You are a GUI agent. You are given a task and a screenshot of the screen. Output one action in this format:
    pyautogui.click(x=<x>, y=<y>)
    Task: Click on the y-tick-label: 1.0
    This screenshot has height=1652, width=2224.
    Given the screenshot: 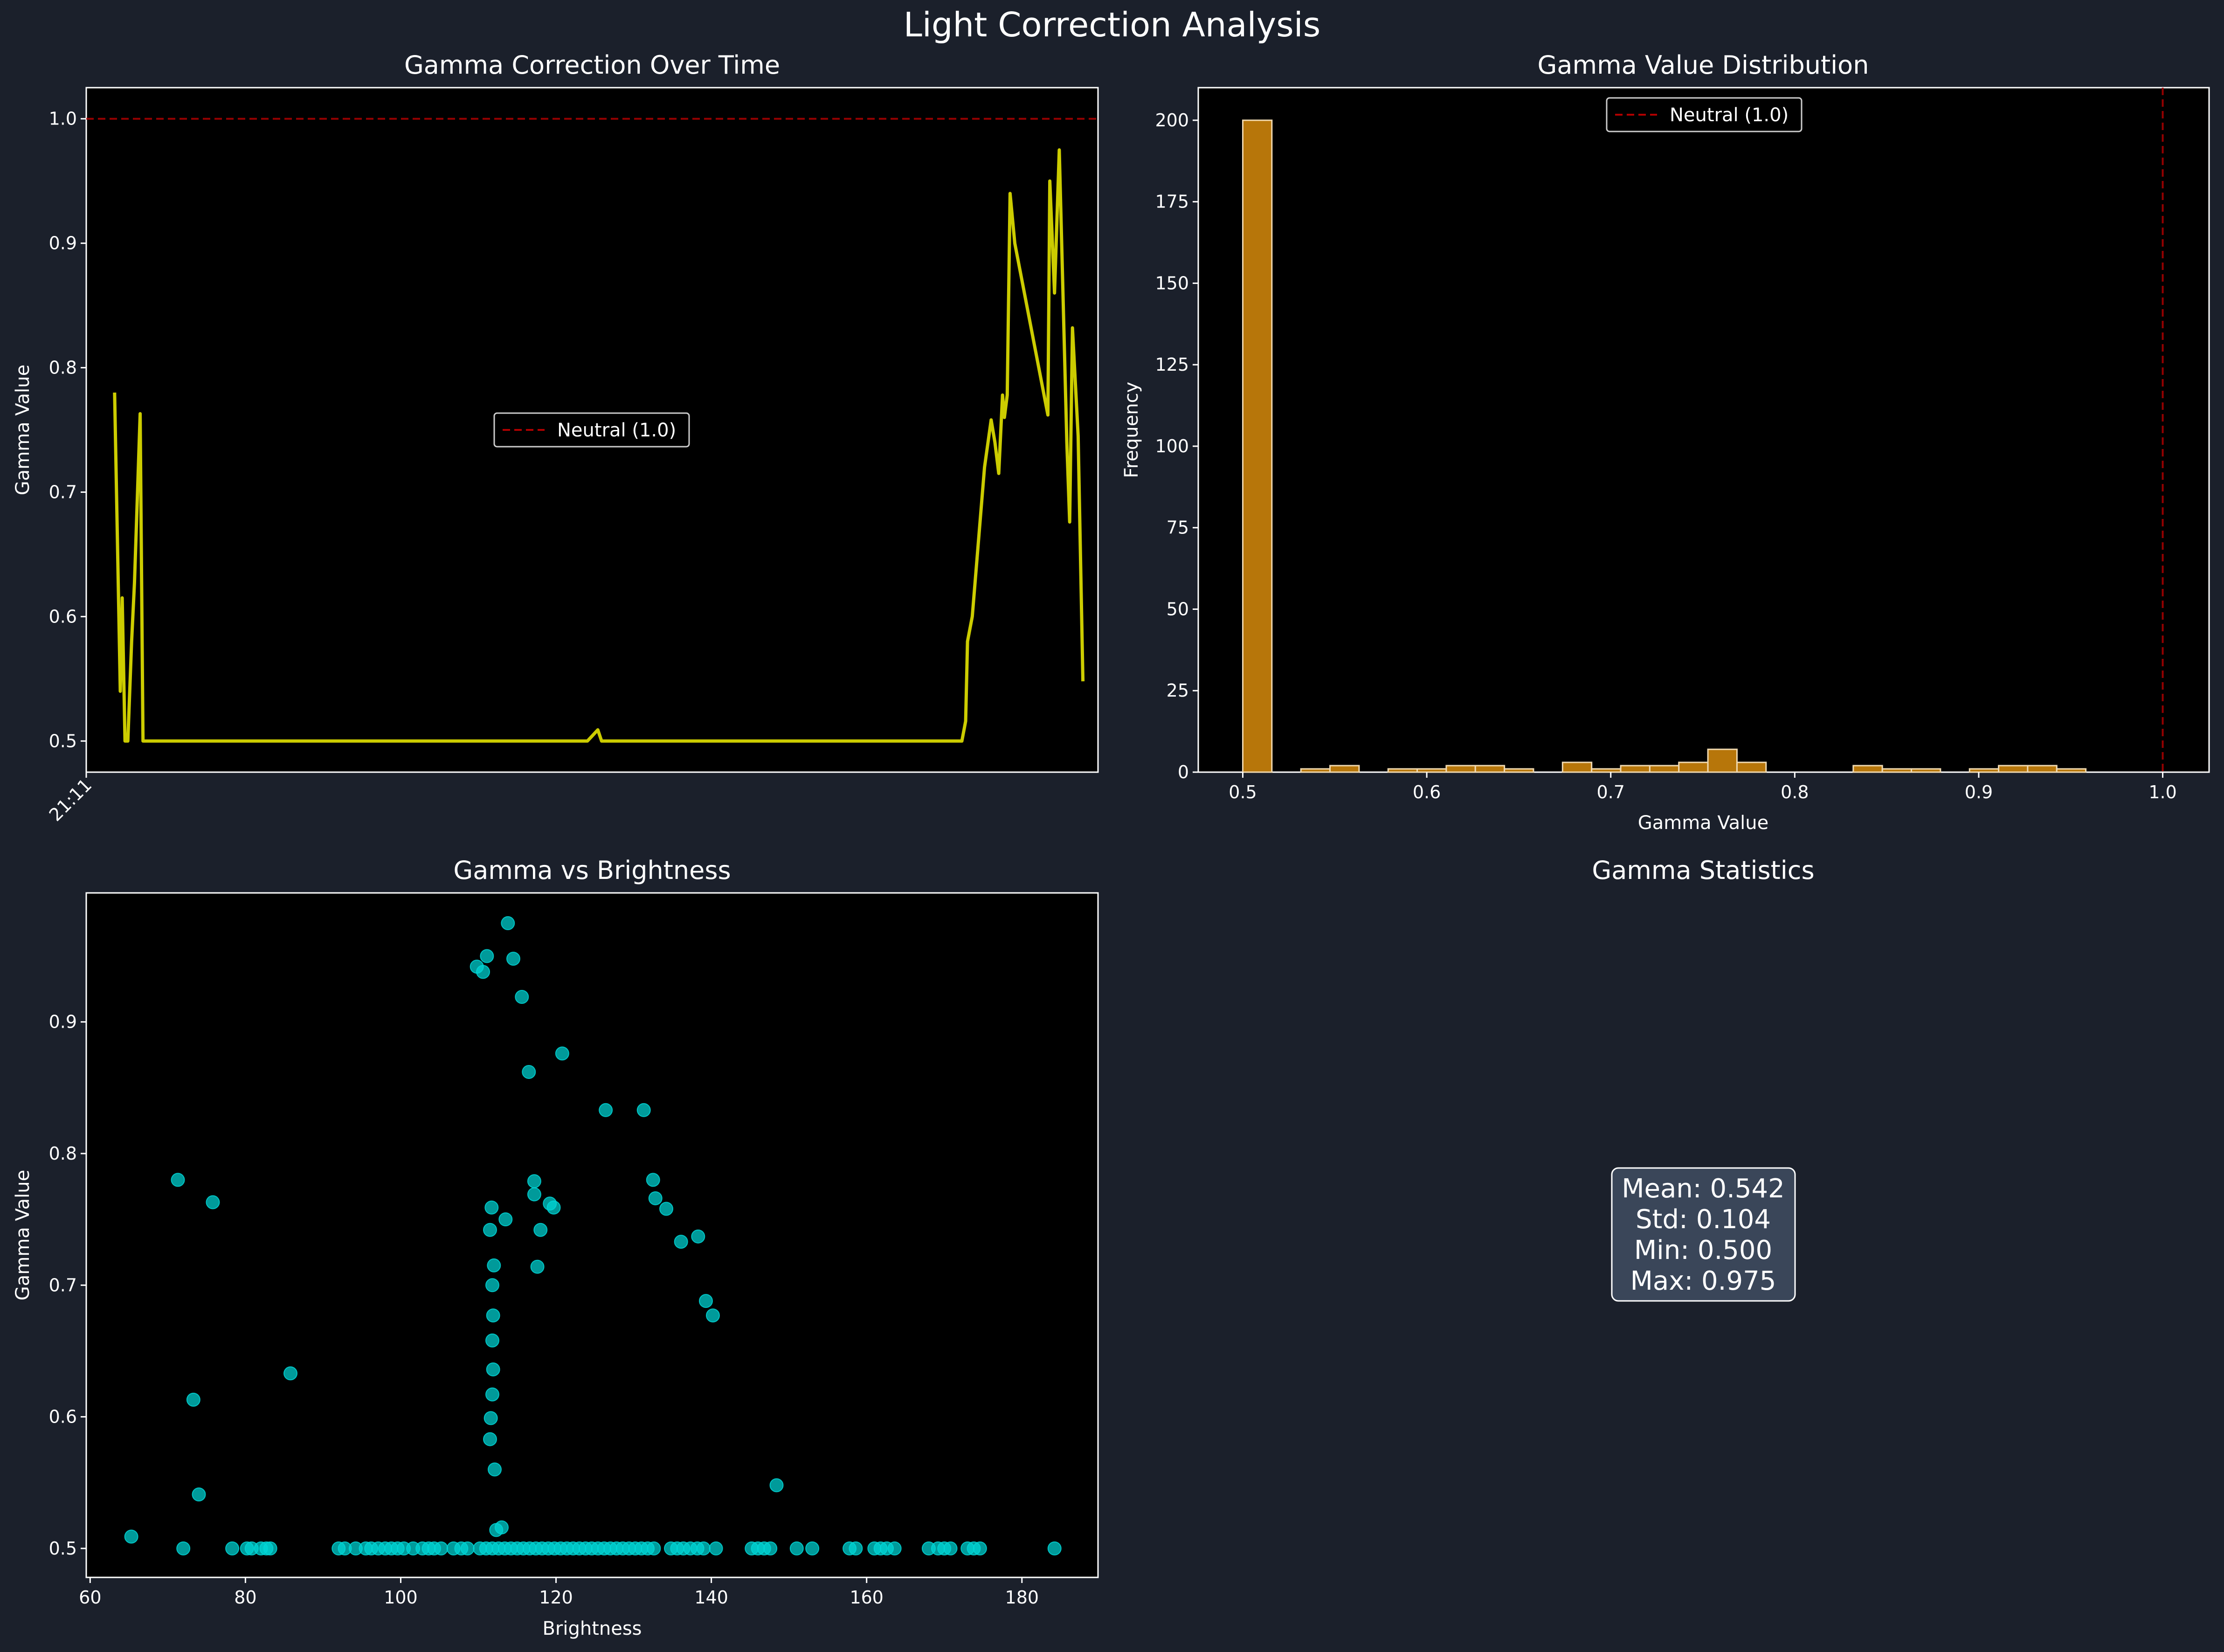 What is the action you would take?
    pyautogui.click(x=63, y=119)
    